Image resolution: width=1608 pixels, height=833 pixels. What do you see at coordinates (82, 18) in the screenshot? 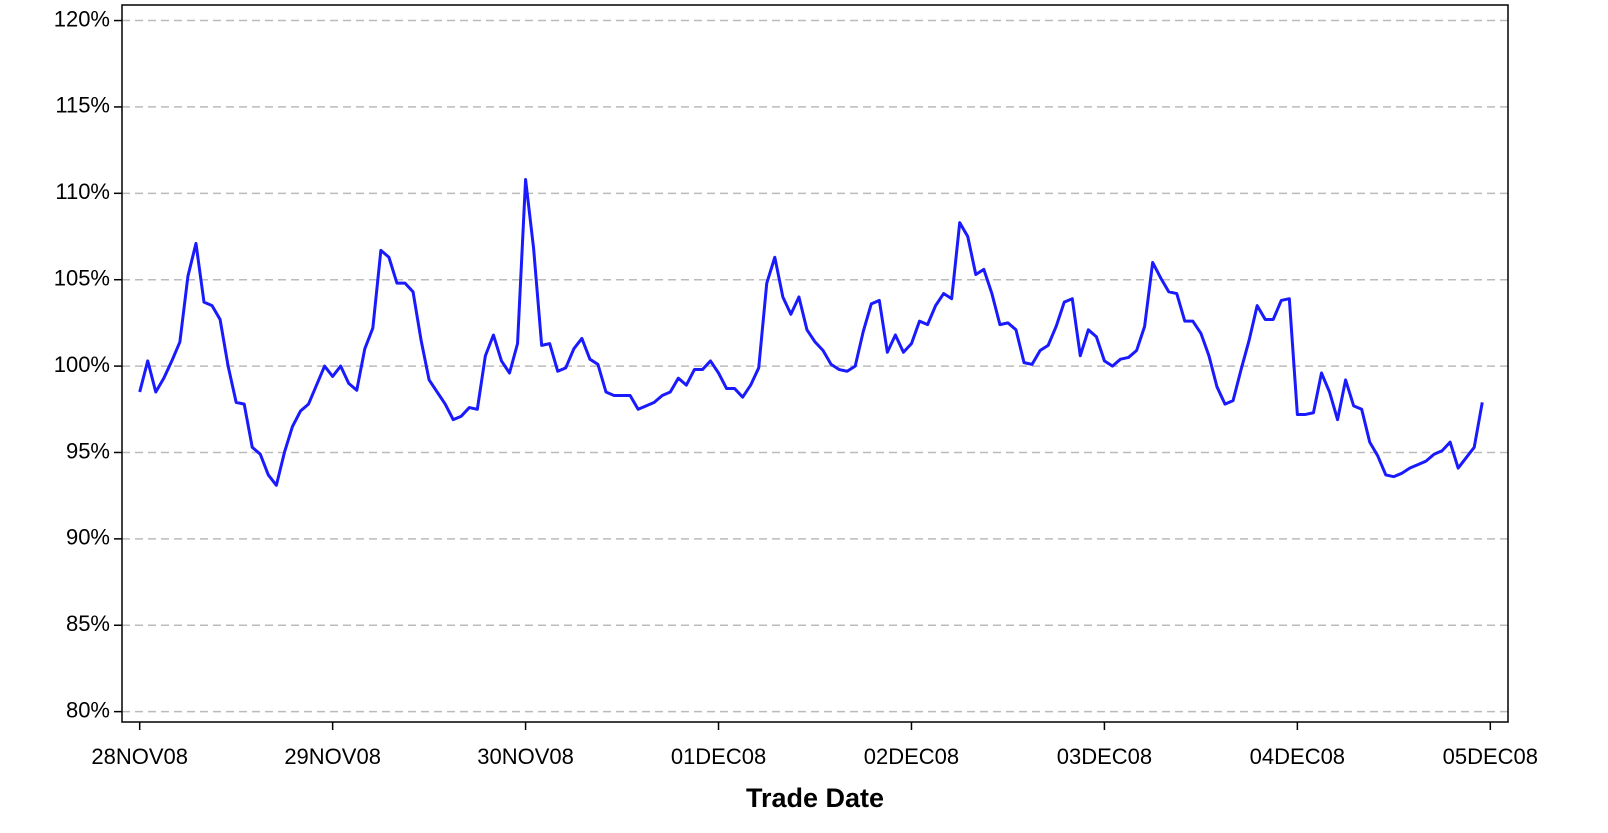
I see `y-tick-label: 120%` at bounding box center [82, 18].